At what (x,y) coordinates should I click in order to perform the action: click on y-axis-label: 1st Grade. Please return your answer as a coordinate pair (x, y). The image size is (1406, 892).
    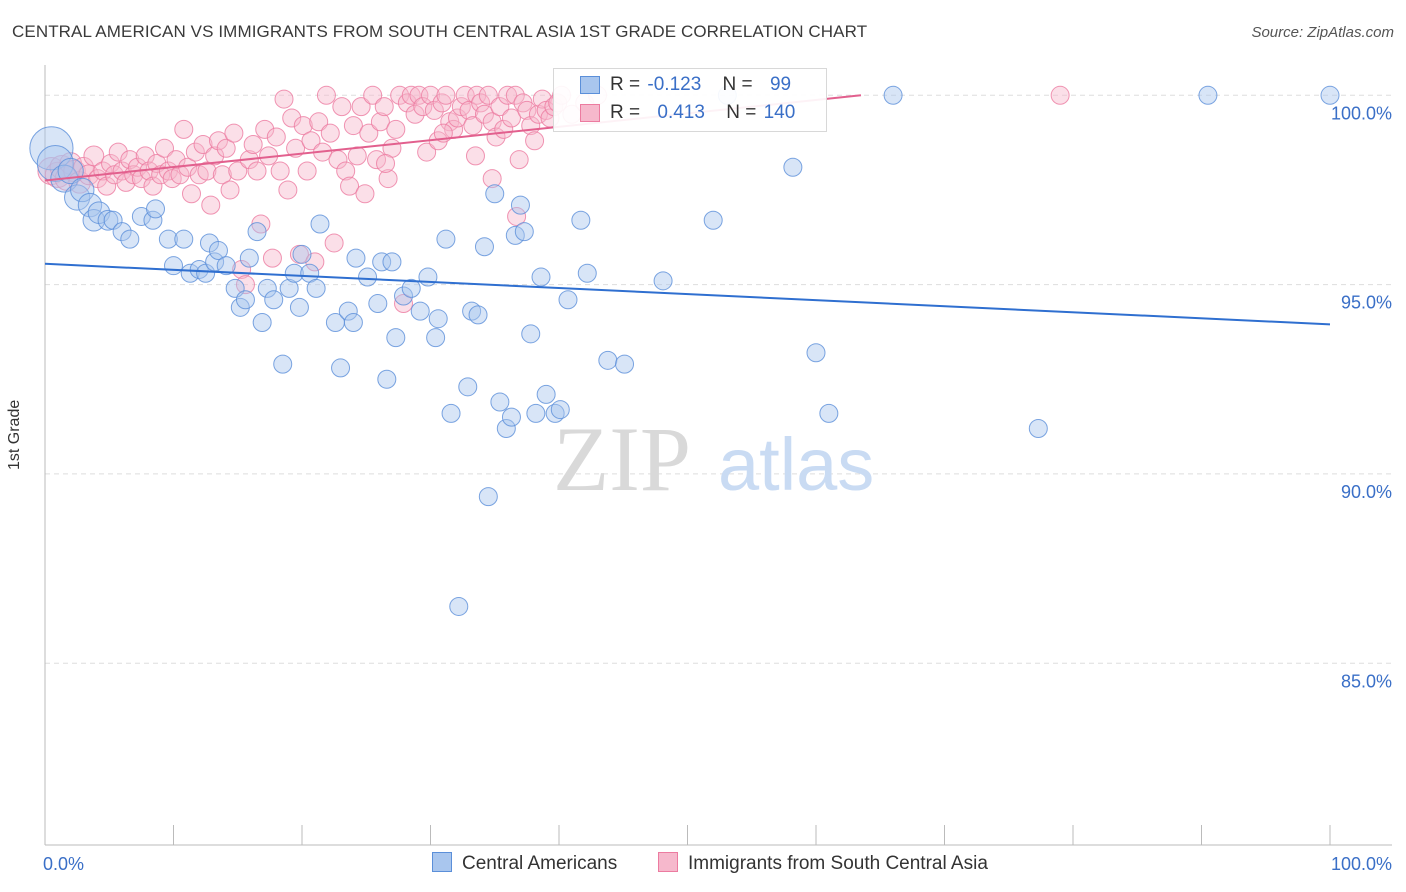
    Looking at the image, I should click on (14, 434).